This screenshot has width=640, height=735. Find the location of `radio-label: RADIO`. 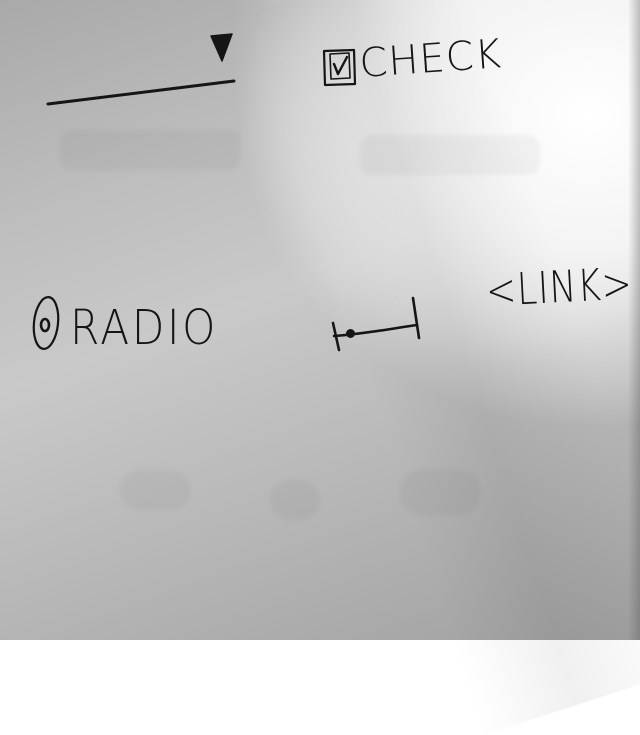

radio-label: RADIO is located at coordinates (144, 328).